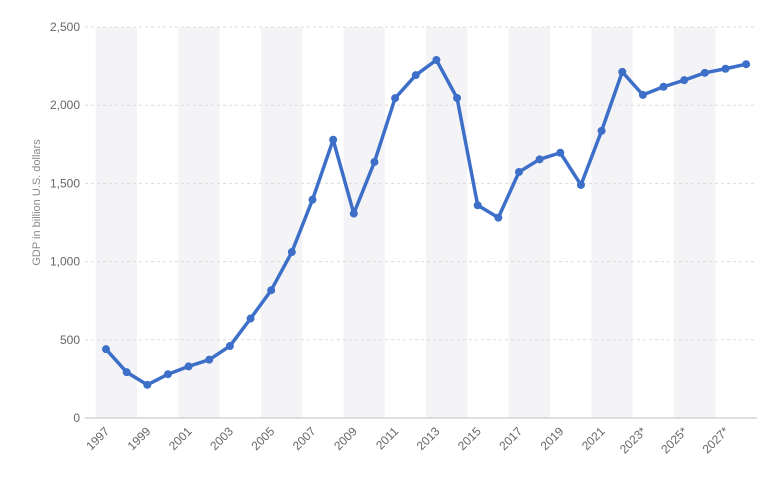  What do you see at coordinates (387, 438) in the screenshot?
I see `x-tick-label: 2011` at bounding box center [387, 438].